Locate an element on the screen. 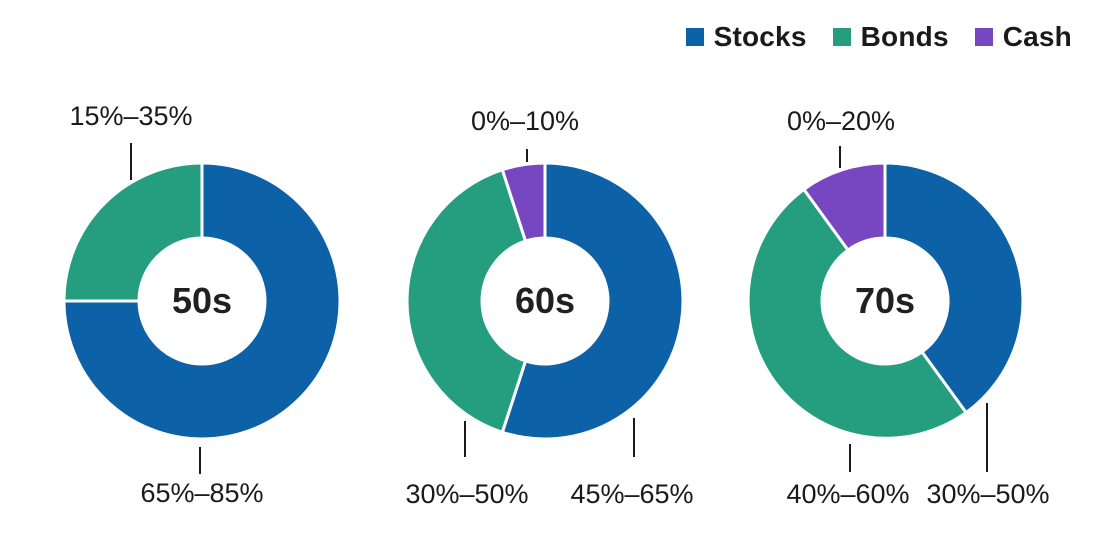 Image resolution: width=1100 pixels, height=548 pixels. donut-chart-50s is located at coordinates (202, 301).